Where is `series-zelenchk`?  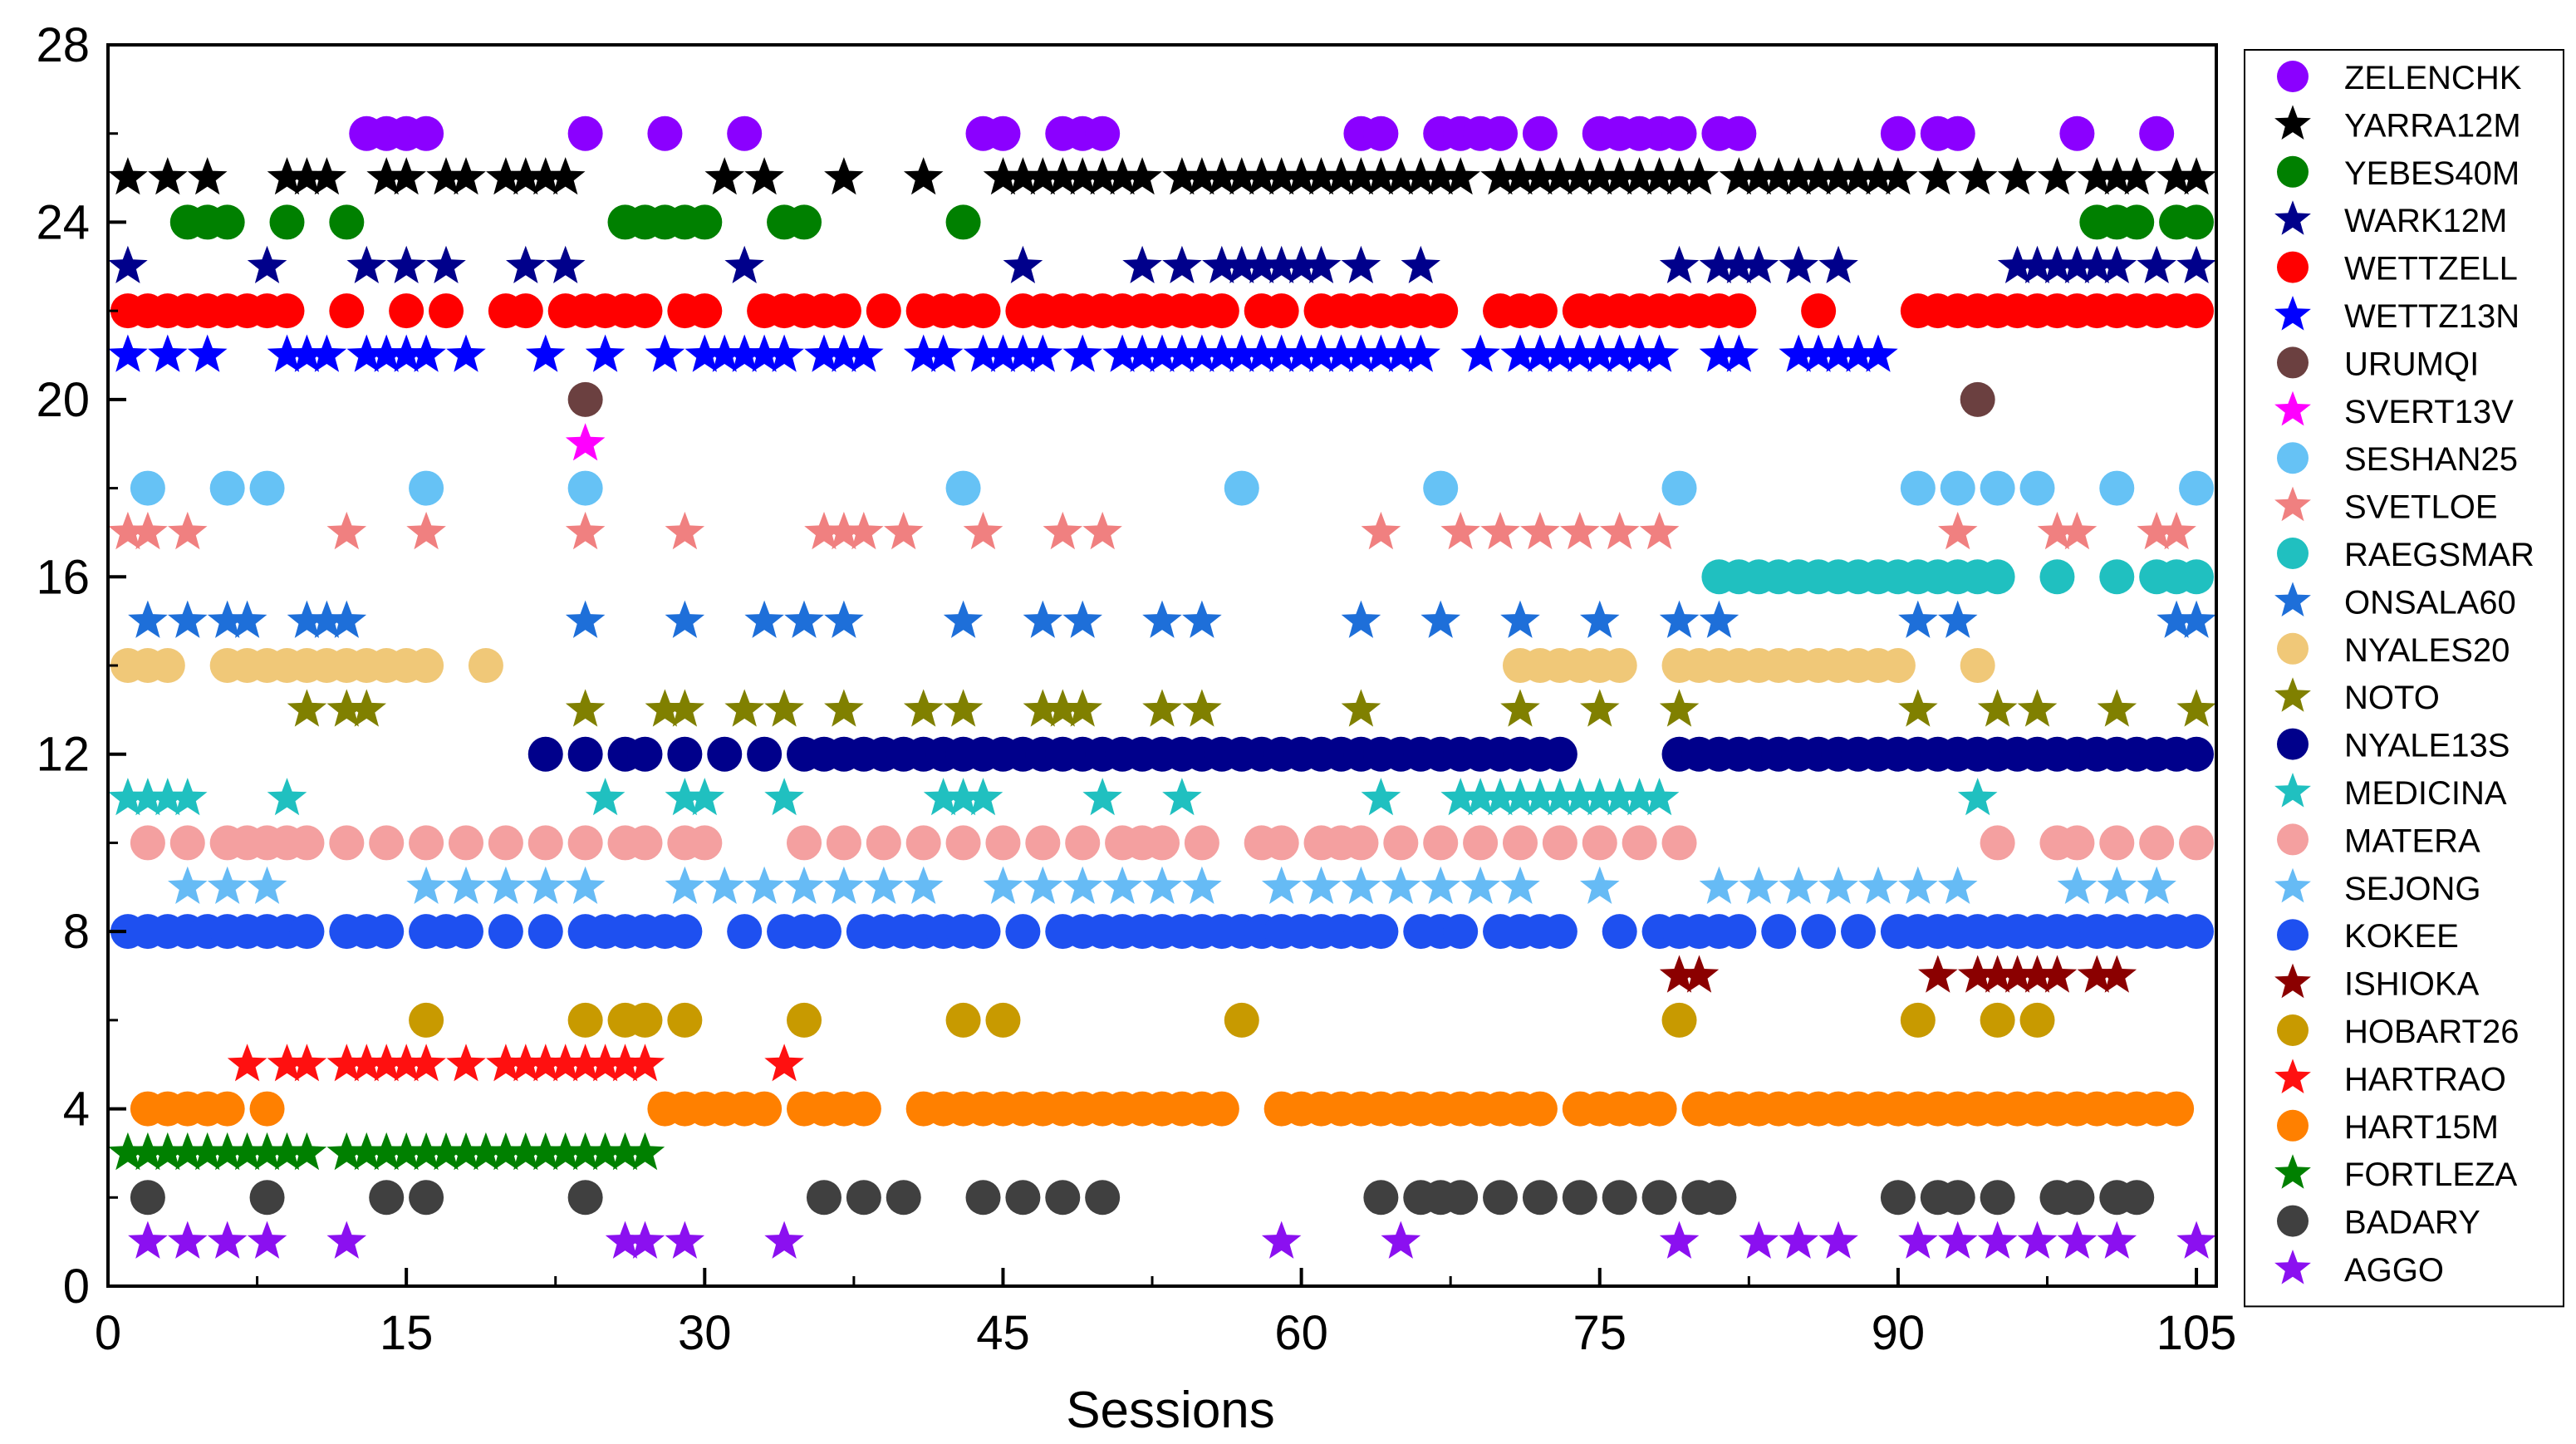 series-zelenchk is located at coordinates (1262, 133).